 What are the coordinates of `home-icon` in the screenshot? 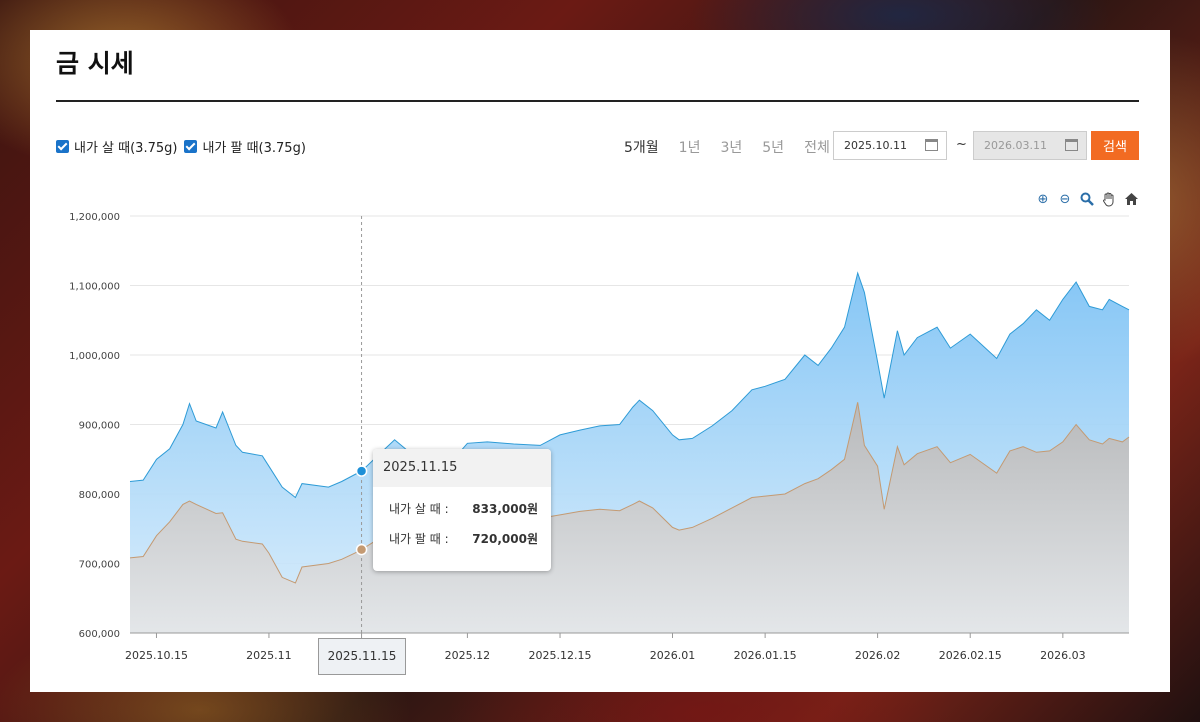 It's located at (1131, 199).